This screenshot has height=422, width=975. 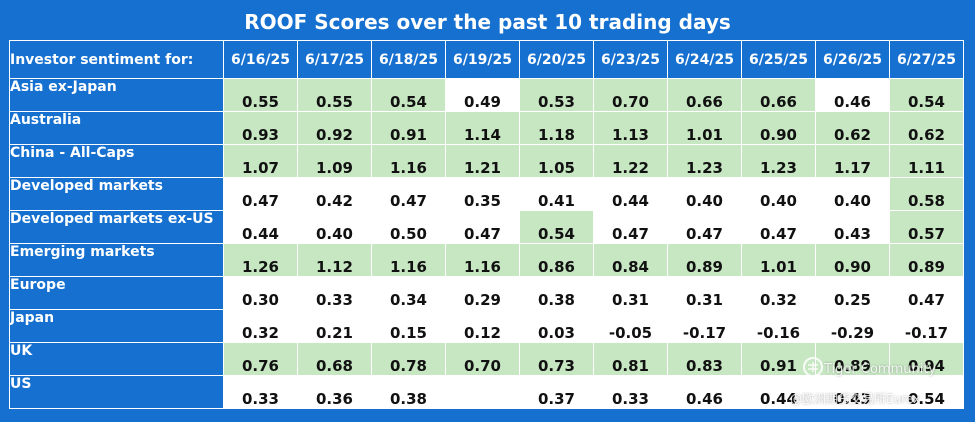 I want to click on column-header-date: 6/17/25, so click(x=334, y=59).